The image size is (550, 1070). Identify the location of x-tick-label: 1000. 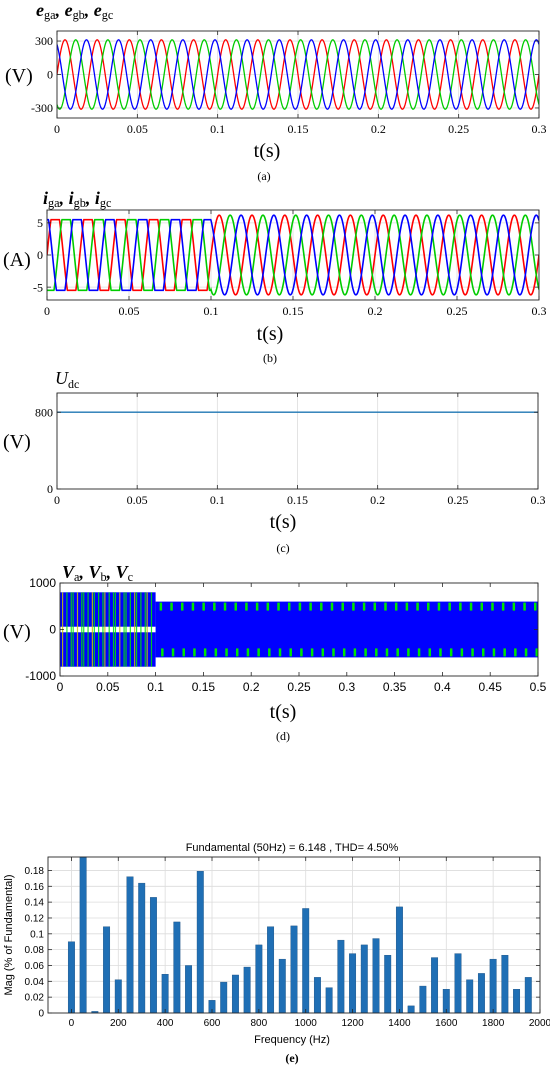
(306, 1023).